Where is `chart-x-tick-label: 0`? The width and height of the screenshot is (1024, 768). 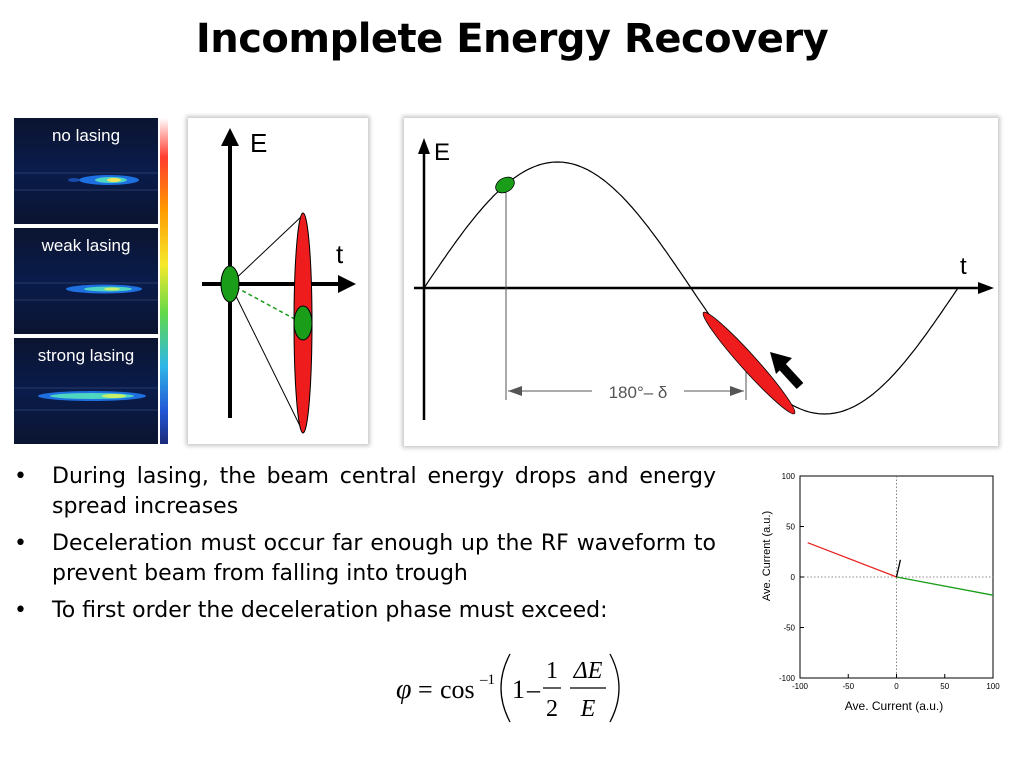 chart-x-tick-label: 0 is located at coordinates (896, 686).